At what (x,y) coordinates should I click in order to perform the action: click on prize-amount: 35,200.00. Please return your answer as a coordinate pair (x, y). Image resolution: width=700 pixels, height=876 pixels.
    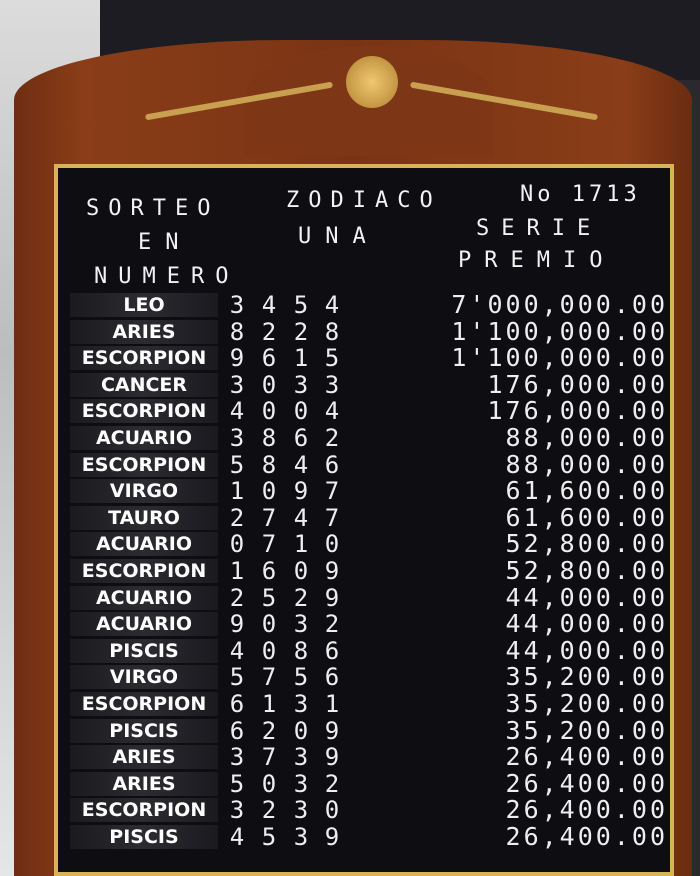
    Looking at the image, I should click on (586, 703).